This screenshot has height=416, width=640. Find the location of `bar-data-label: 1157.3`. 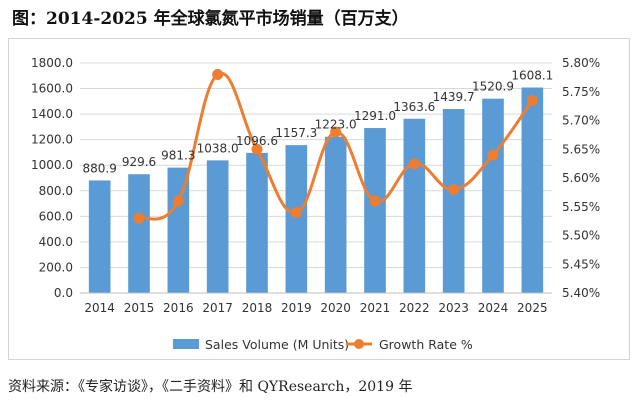

bar-data-label: 1157.3 is located at coordinates (296, 133).